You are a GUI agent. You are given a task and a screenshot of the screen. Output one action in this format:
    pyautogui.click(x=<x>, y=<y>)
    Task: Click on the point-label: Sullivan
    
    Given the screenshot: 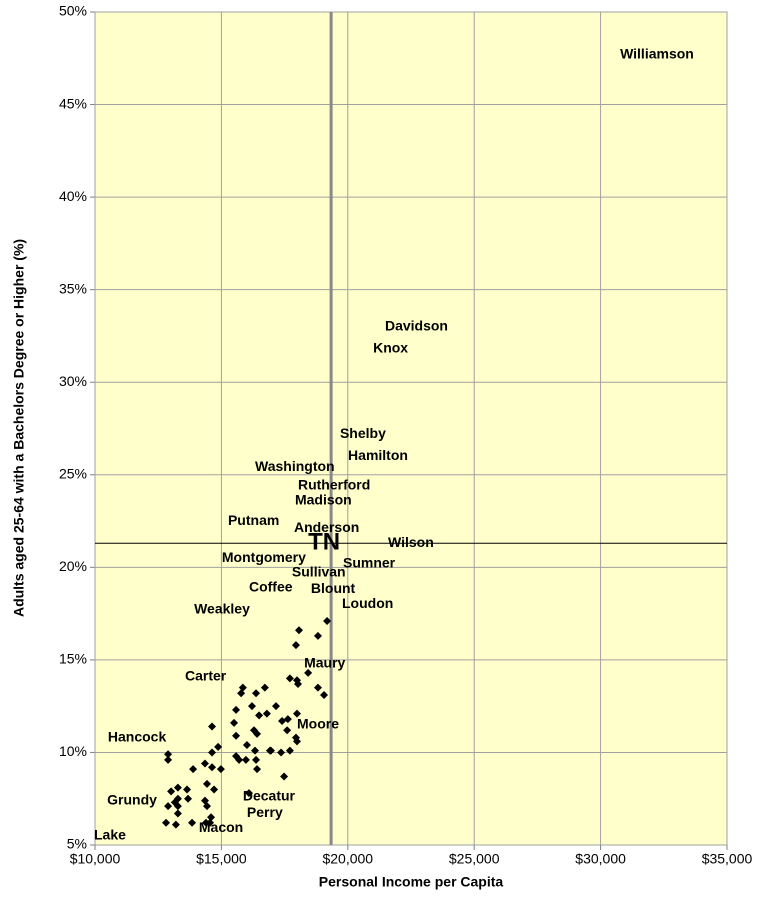 What is the action you would take?
    pyautogui.click(x=319, y=572)
    